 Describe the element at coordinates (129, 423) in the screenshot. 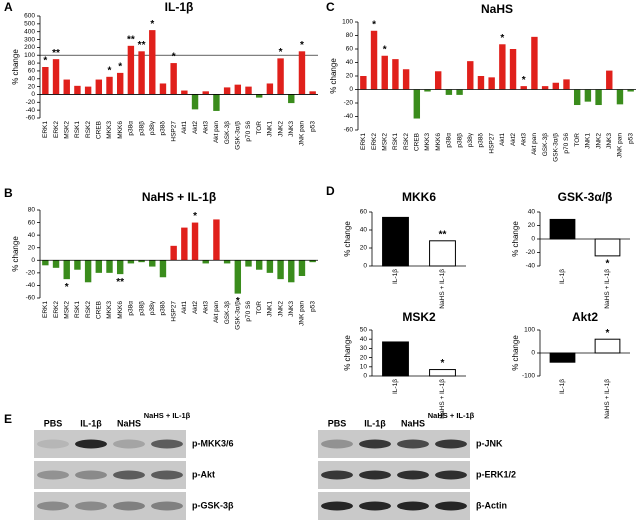

I see `lane-label: NaHS` at that location.